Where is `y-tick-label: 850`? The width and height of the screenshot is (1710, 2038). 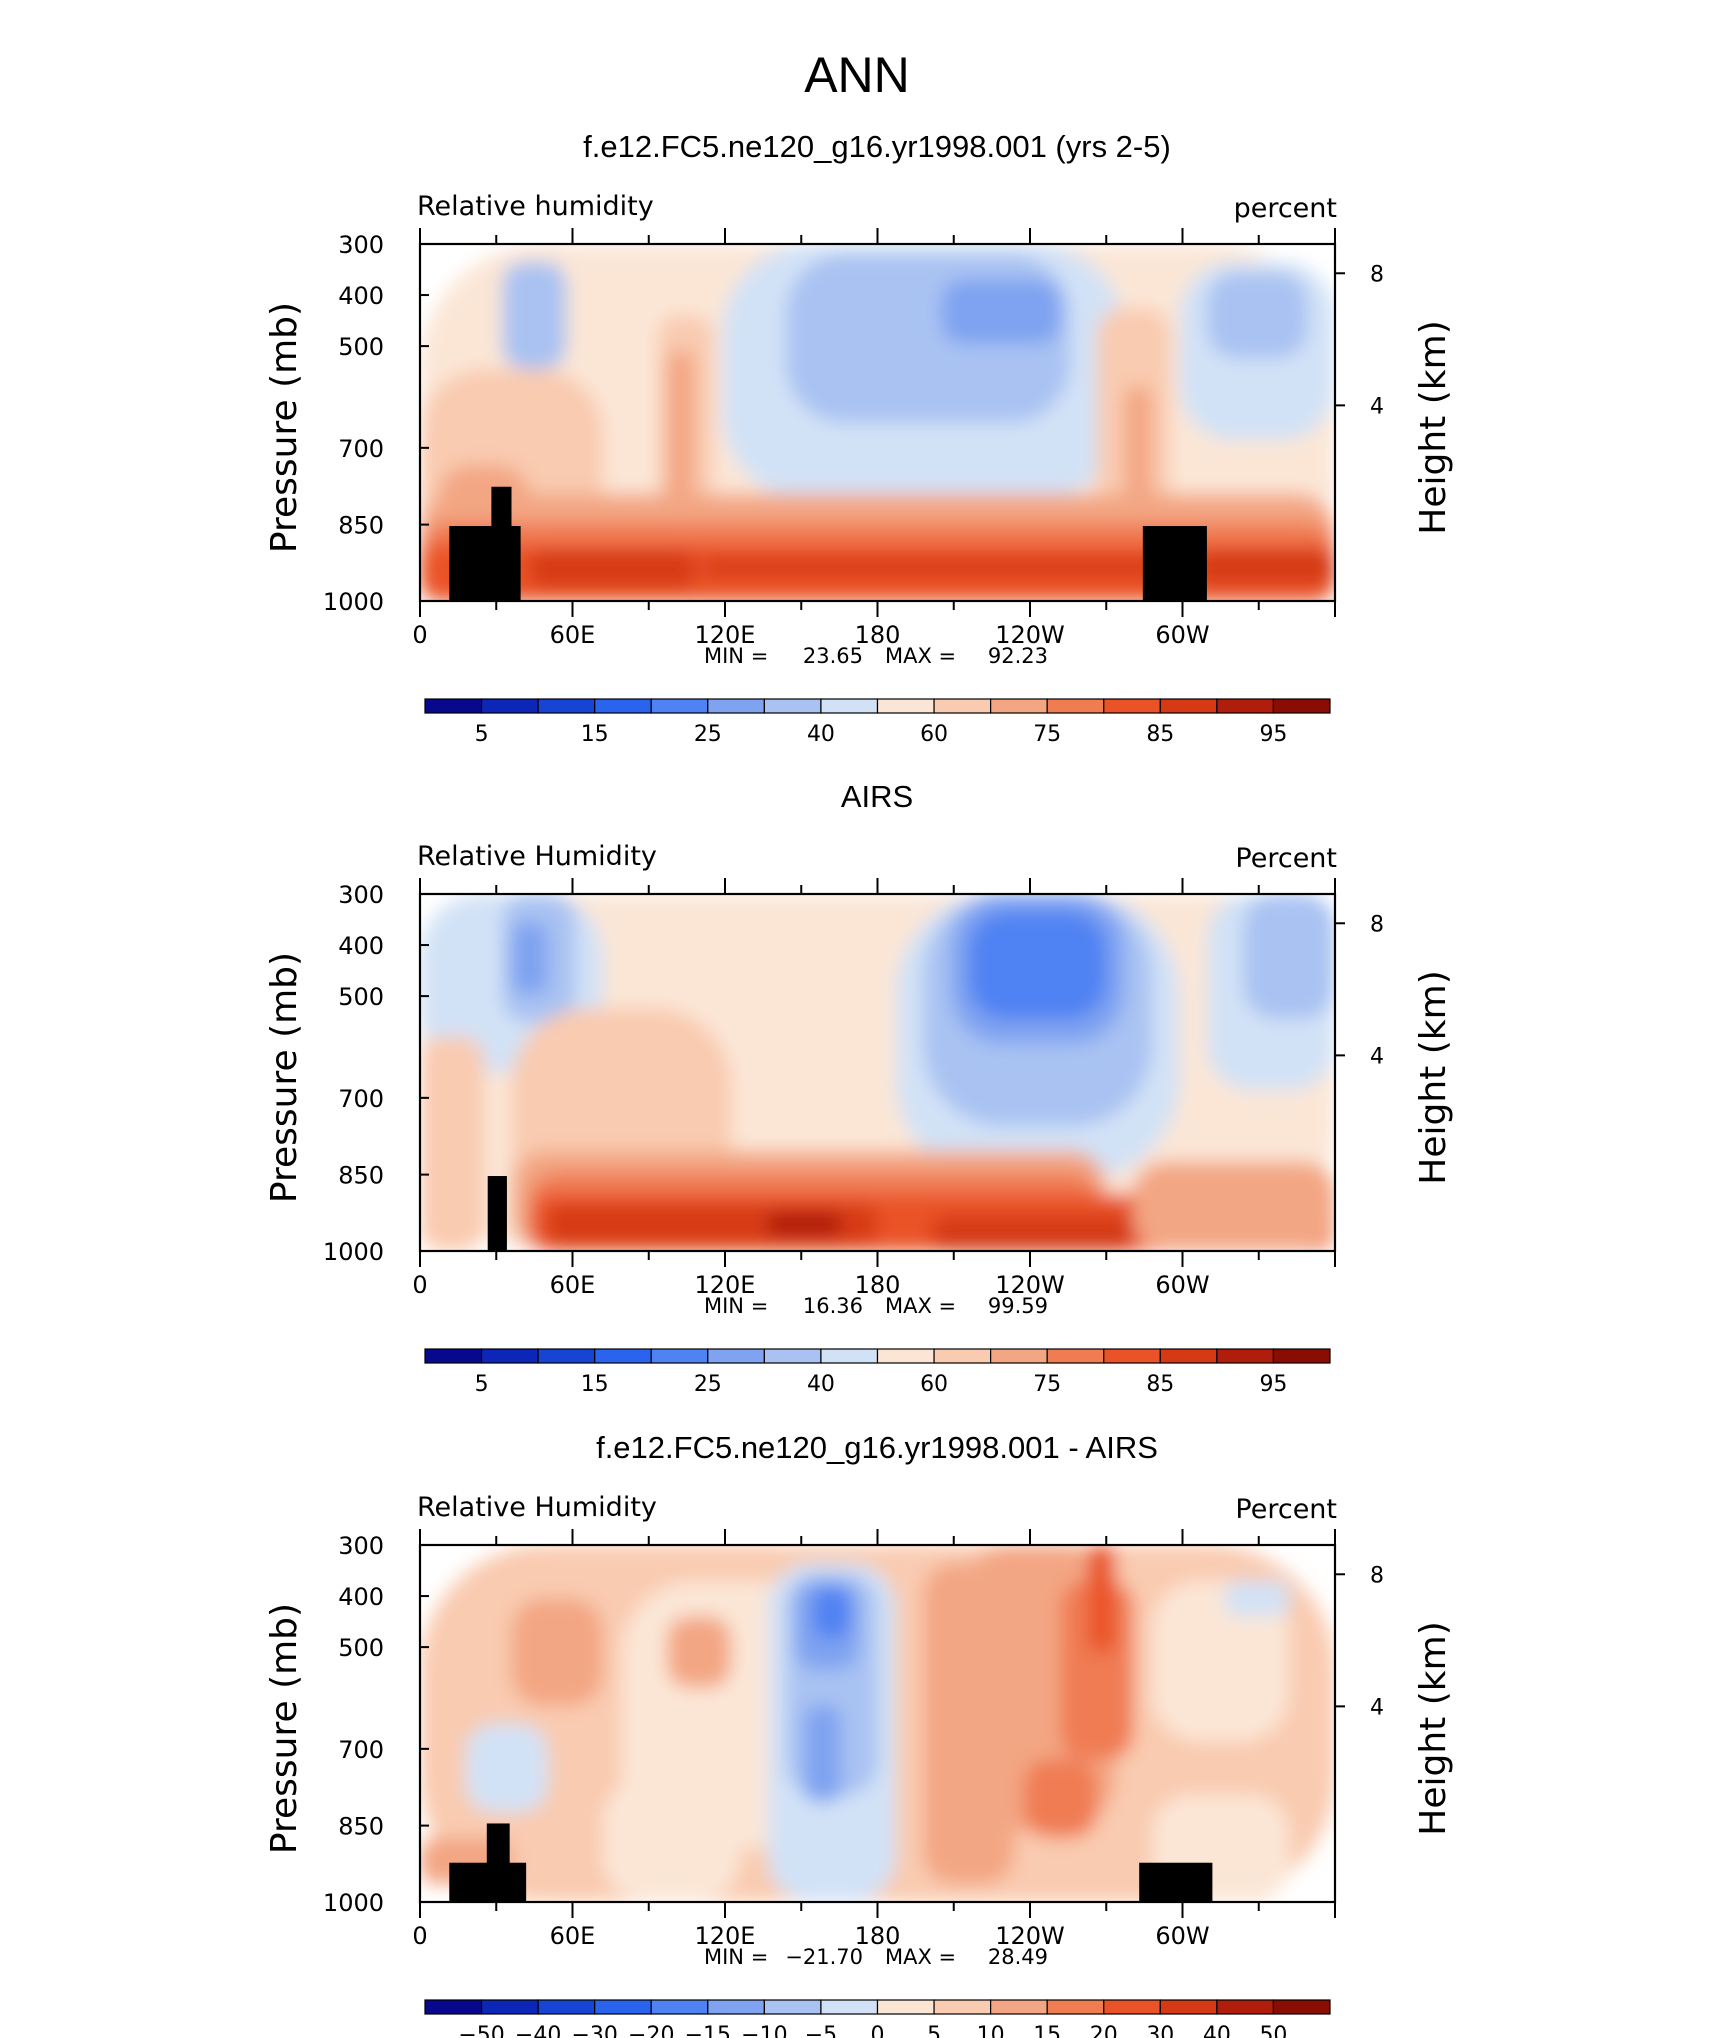 y-tick-label: 850 is located at coordinates (361, 1176).